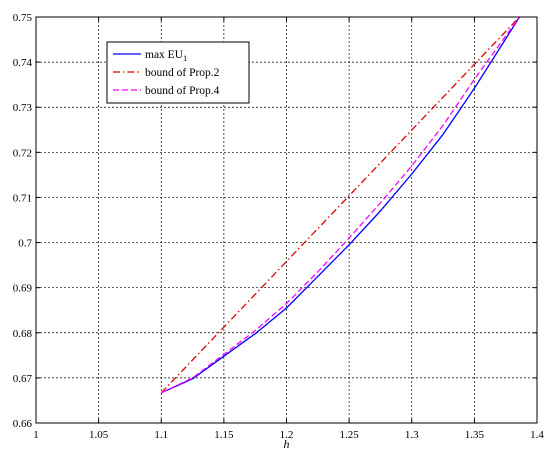 The height and width of the screenshot is (458, 550). I want to click on x-tick-label: 1.3, so click(412, 435).